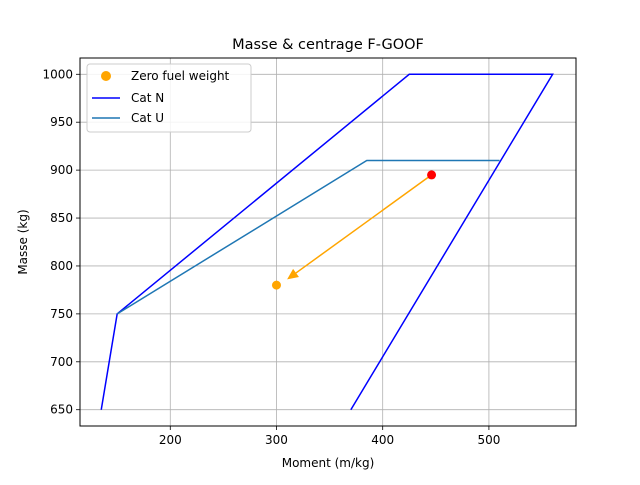 The image size is (640, 485). Describe the element at coordinates (363, 224) in the screenshot. I see `fuel-arrow-shaft` at that location.